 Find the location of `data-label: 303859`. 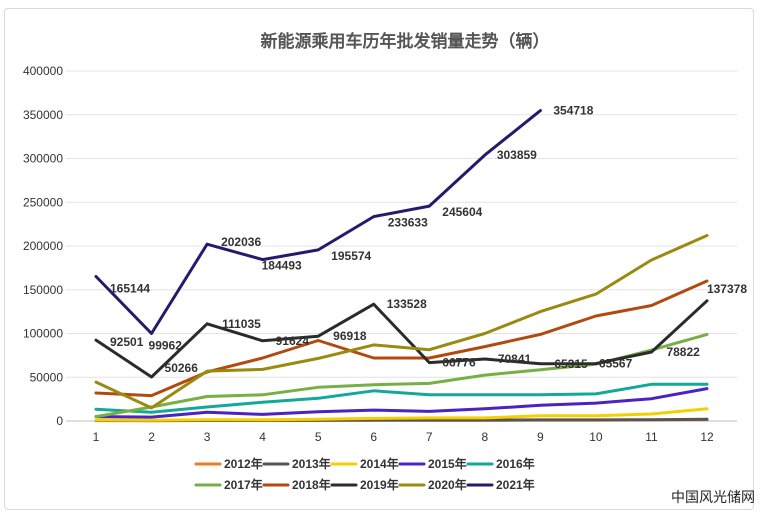

data-label: 303859 is located at coordinates (517, 155).